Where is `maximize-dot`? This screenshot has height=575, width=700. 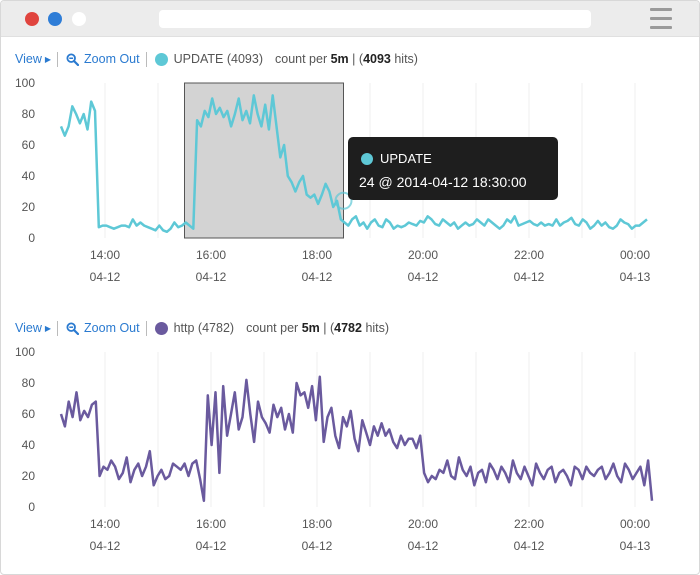
maximize-dot is located at coordinates (79, 19).